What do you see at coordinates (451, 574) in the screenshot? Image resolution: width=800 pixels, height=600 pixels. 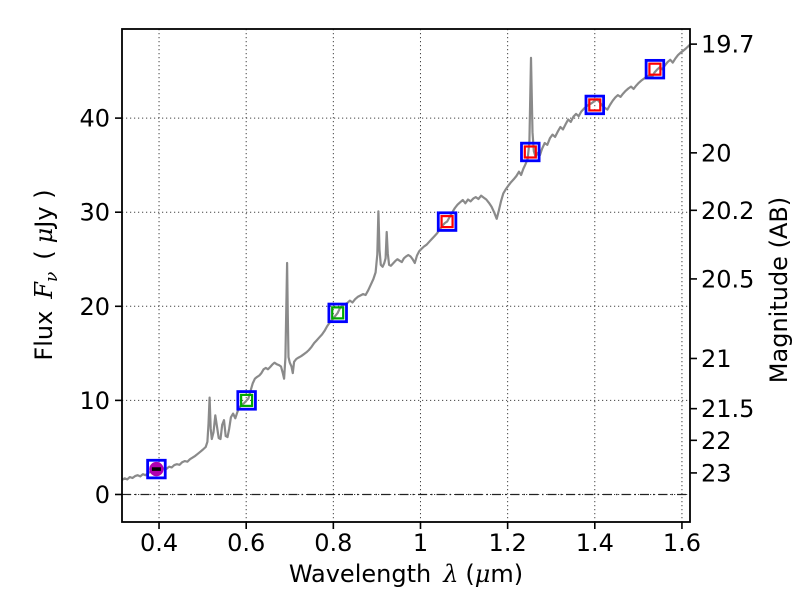 I see `lambda-symbol: λ` at bounding box center [451, 574].